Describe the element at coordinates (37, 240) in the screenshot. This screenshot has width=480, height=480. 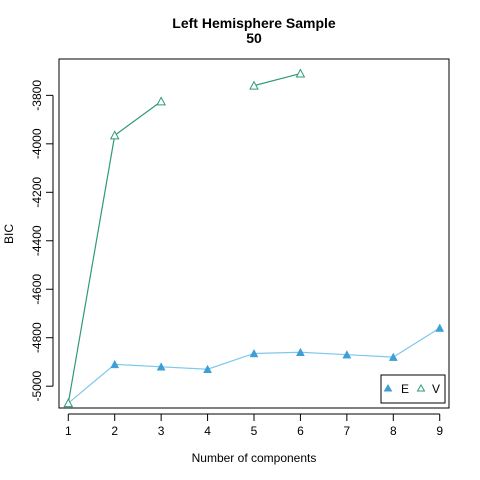
I see `y-tick-label: -4400` at that location.